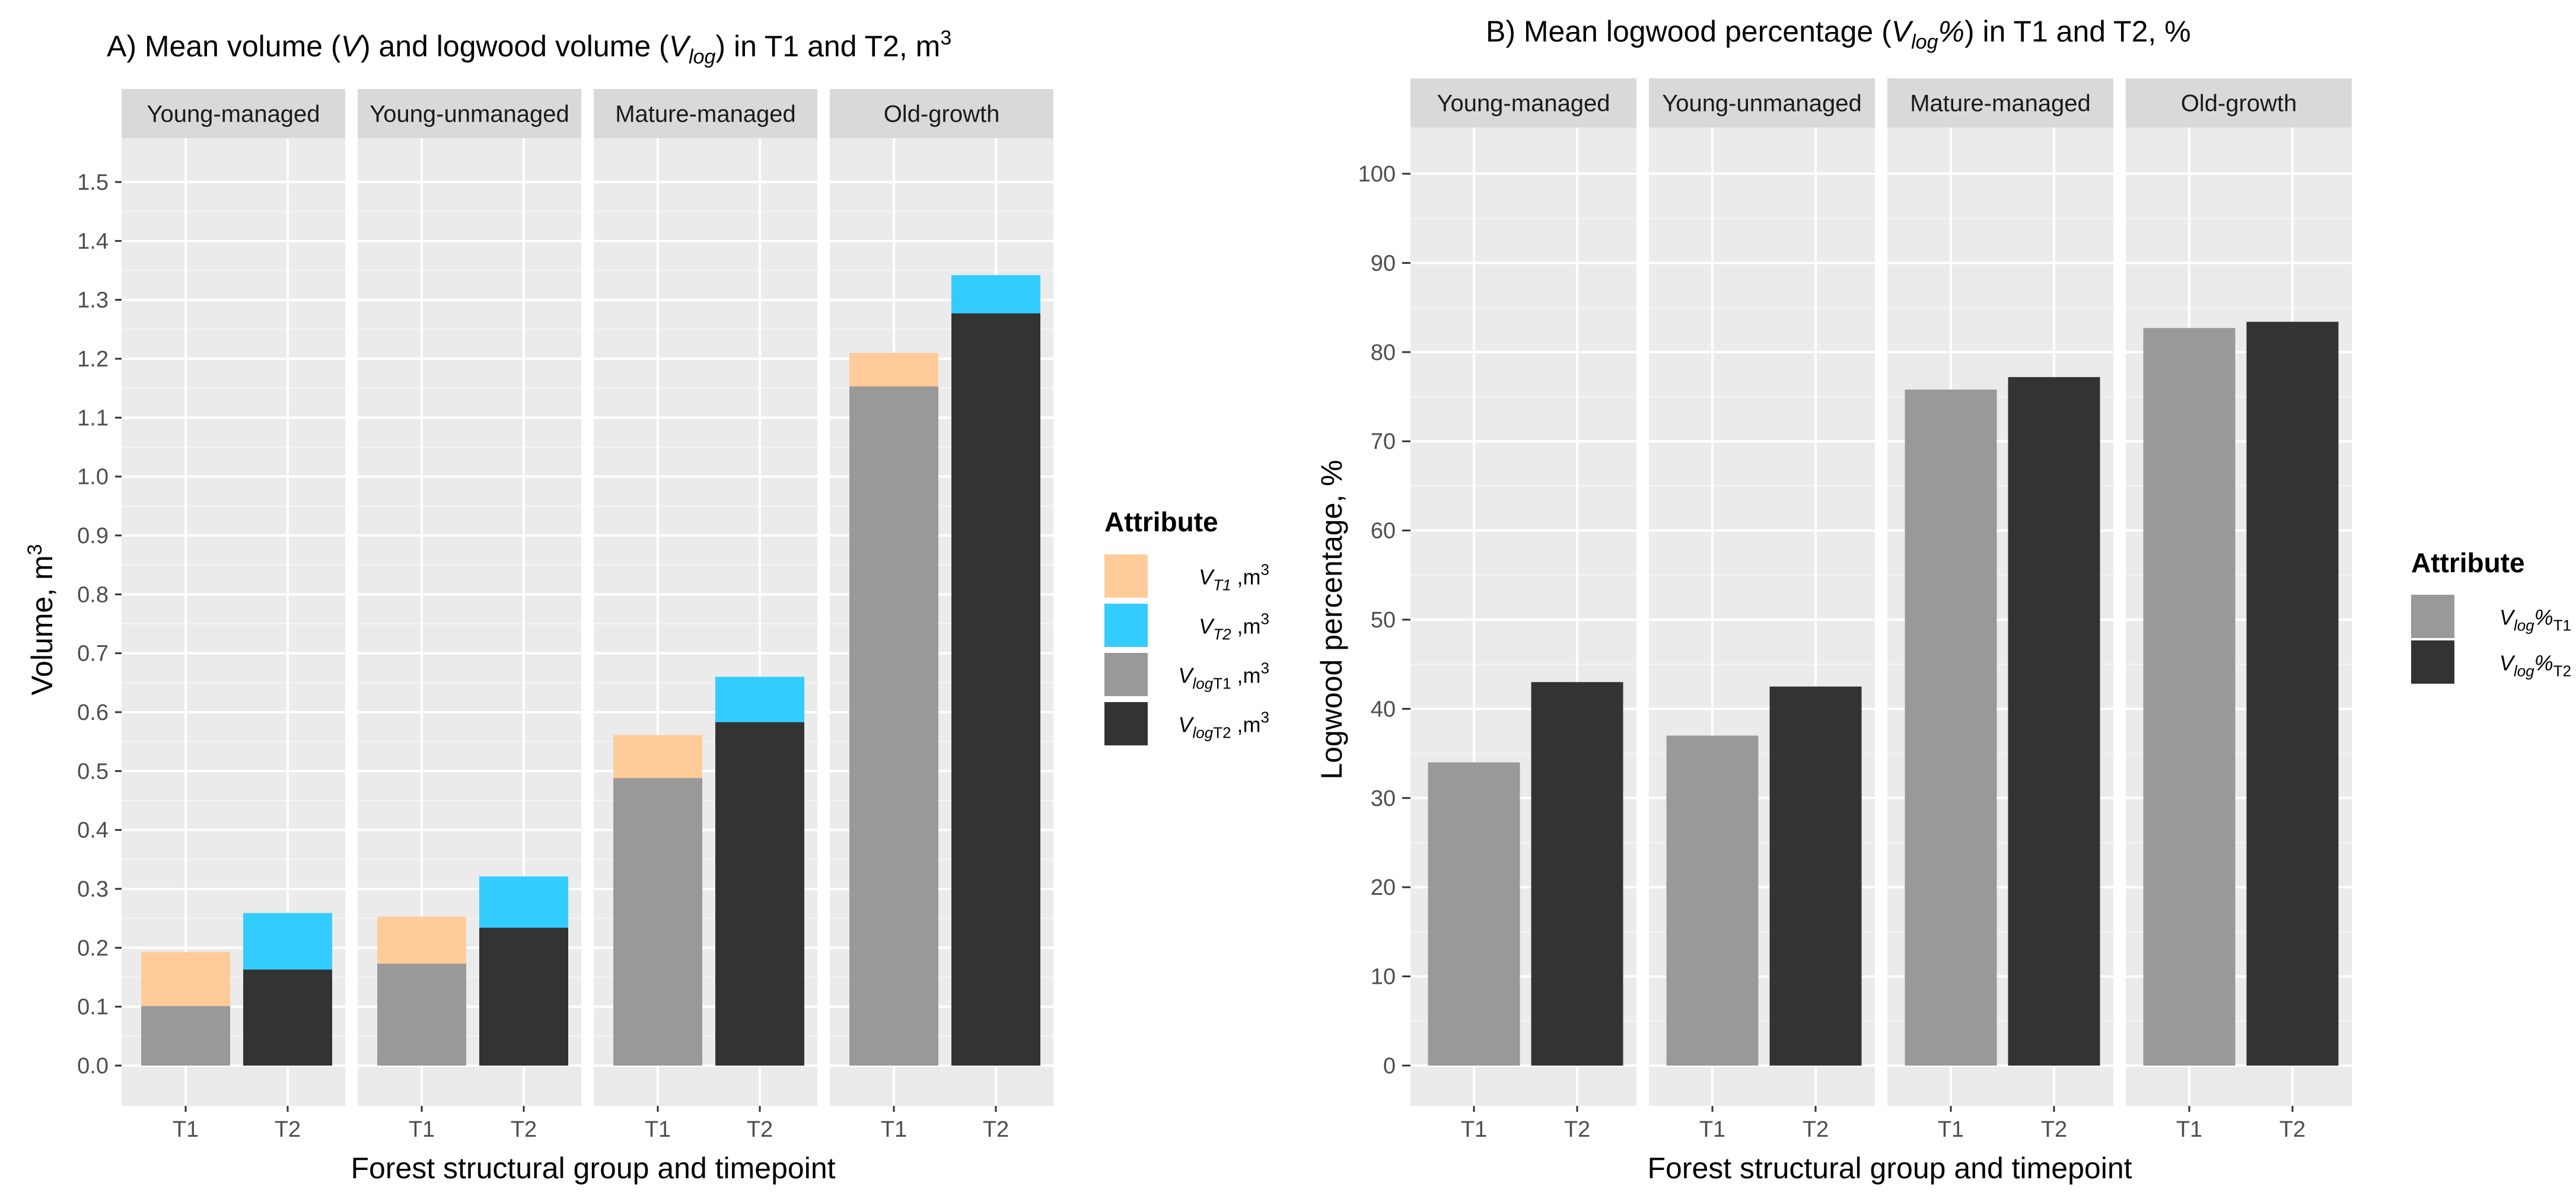  I want to click on chart-a-young-managed-strip, so click(233, 113).